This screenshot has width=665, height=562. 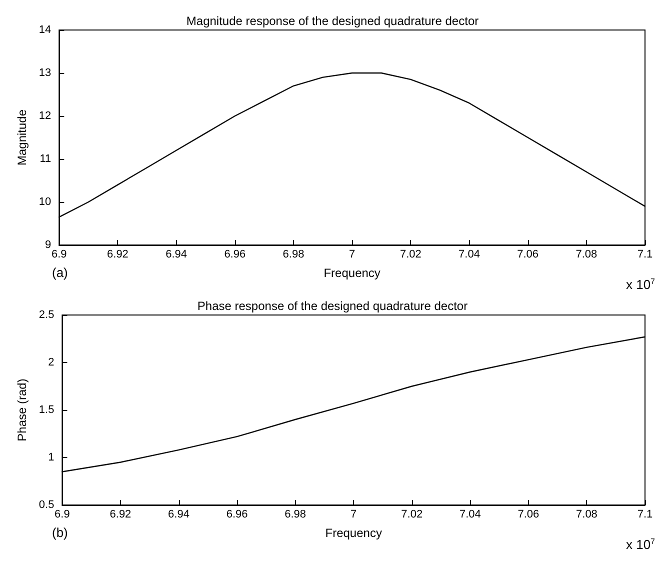 What do you see at coordinates (46, 505) in the screenshot?
I see `y-tick-label: 0.5` at bounding box center [46, 505].